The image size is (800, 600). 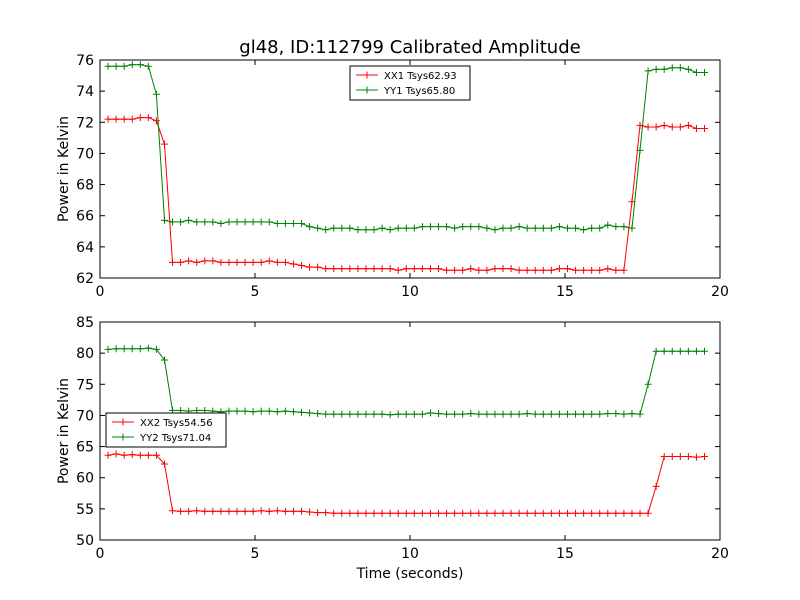 What do you see at coordinates (85, 448) in the screenshot?
I see `bottom-plot-ytick-label: 65` at bounding box center [85, 448].